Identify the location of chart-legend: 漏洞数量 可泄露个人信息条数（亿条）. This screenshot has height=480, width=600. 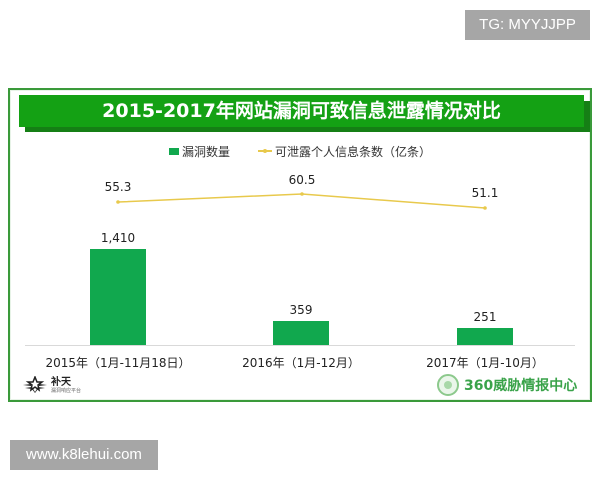
(300, 151).